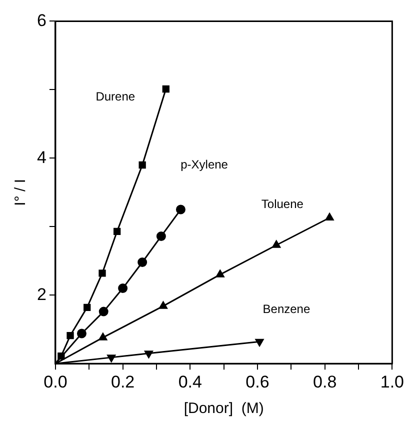 The width and height of the screenshot is (415, 430). Describe the element at coordinates (325, 382) in the screenshot. I see `x-tick-label: 0.8` at that location.